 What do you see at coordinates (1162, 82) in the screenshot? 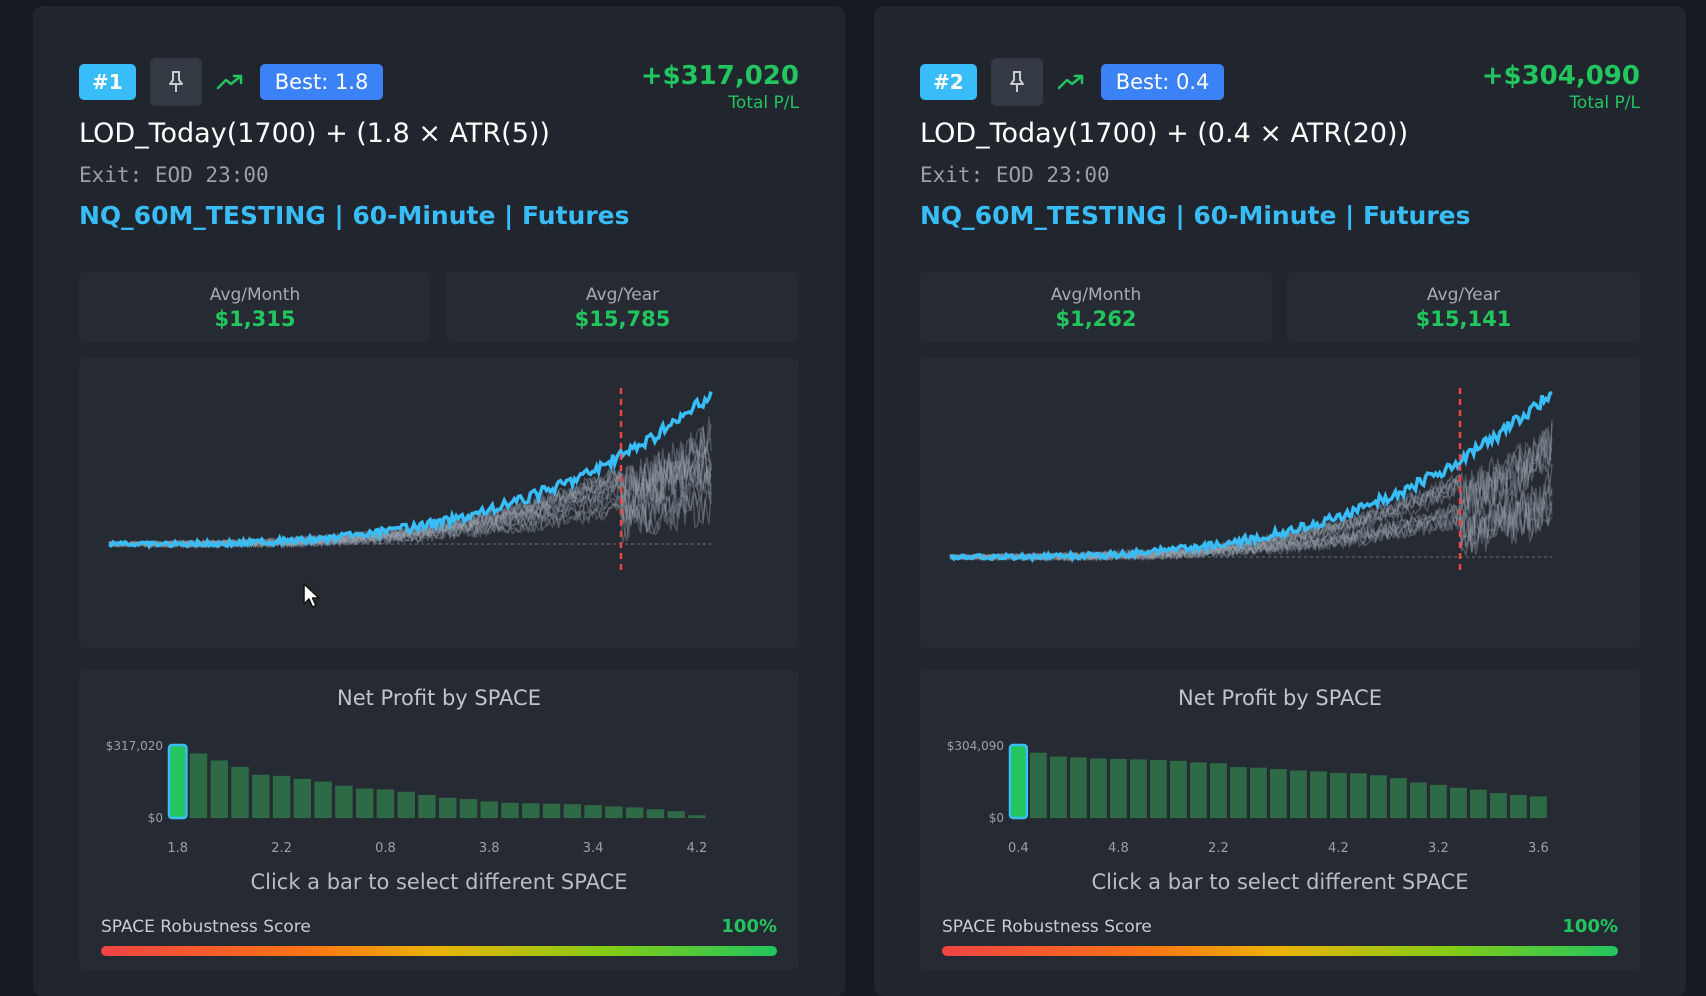
I see `best-space-badge: Best: 0.4` at bounding box center [1162, 82].